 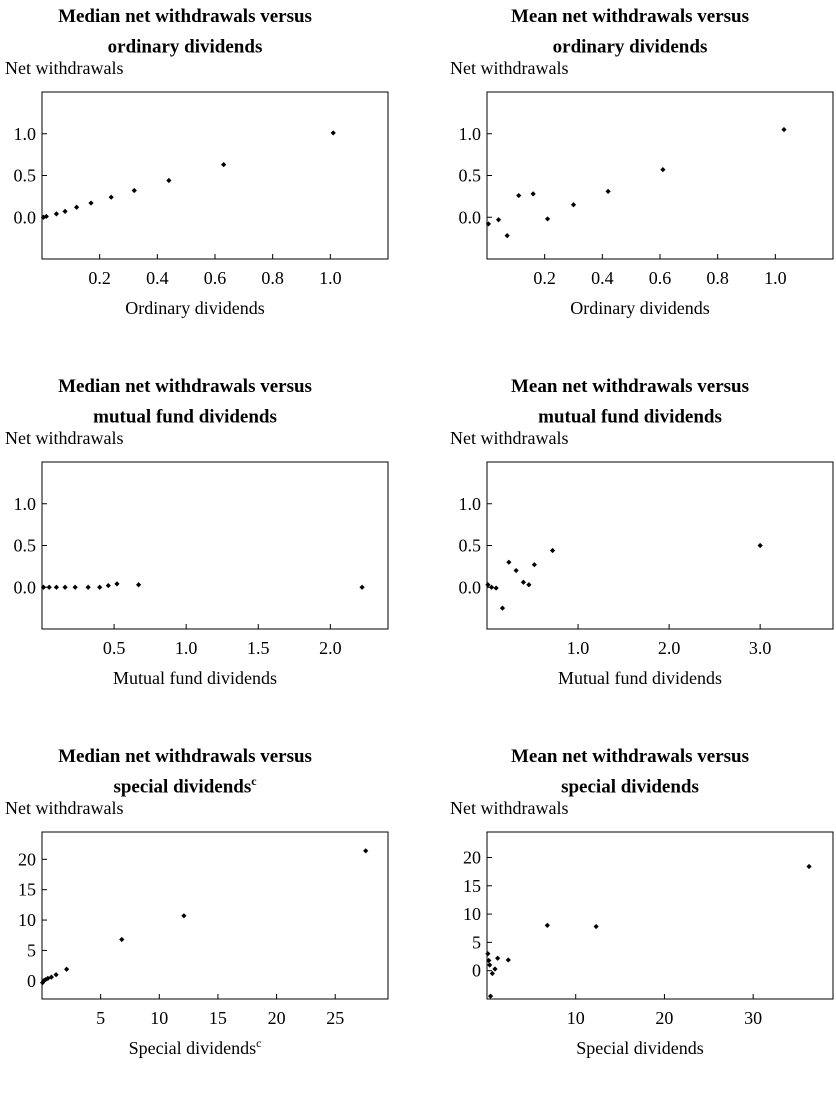 What do you see at coordinates (639, 1048) in the screenshot?
I see `x-axis-label: Special dividends` at bounding box center [639, 1048].